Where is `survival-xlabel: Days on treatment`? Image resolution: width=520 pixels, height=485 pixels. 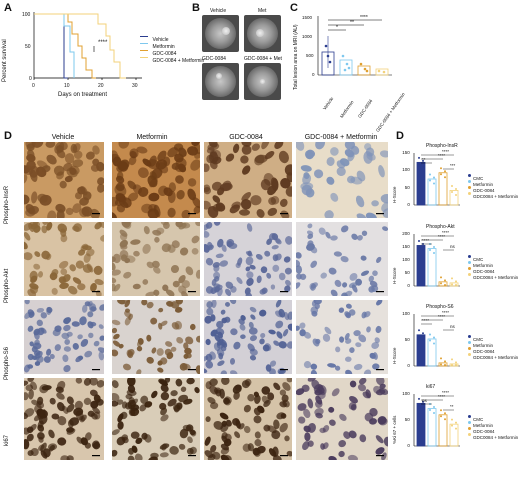
survival-xlabel: Days on treatment is located at coordinates (83, 95).